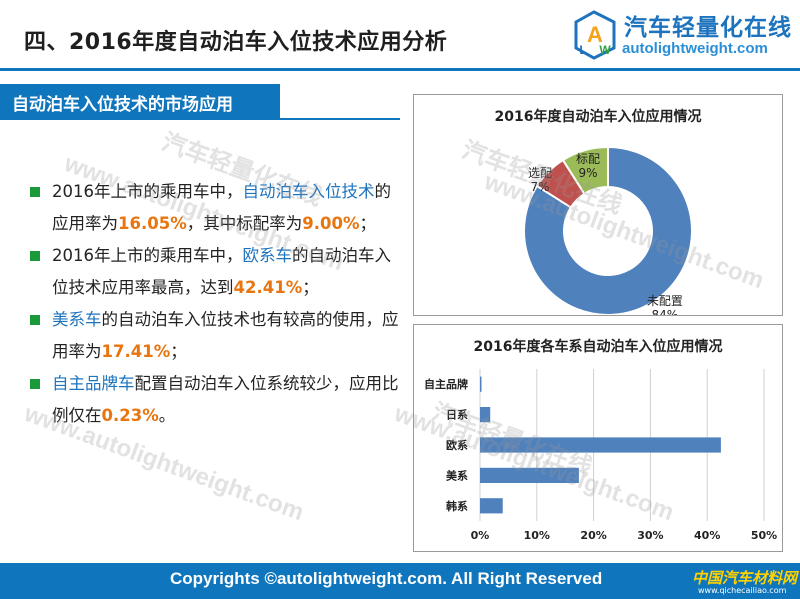 The height and width of the screenshot is (599, 800). I want to click on donut-value-label: 7%, so click(539, 187).